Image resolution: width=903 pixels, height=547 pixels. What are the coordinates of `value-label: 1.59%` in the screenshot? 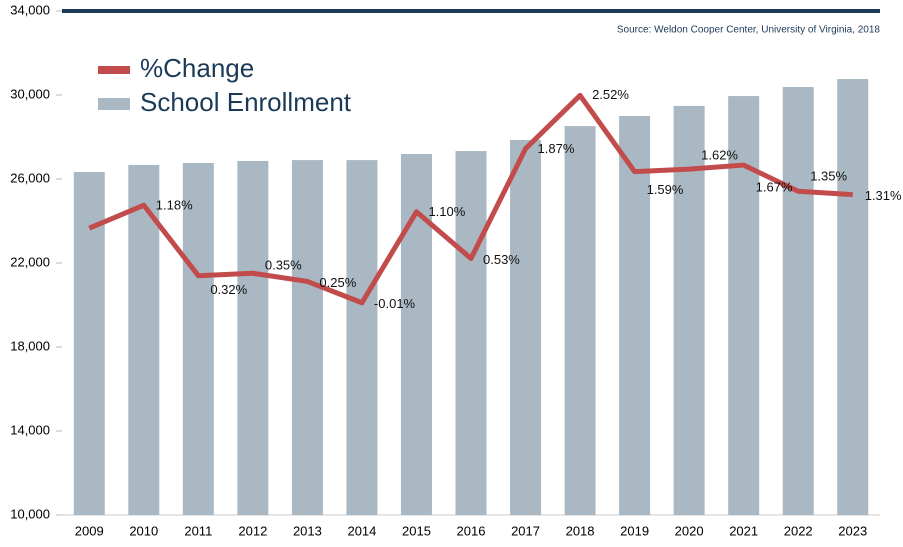 It's located at (665, 189).